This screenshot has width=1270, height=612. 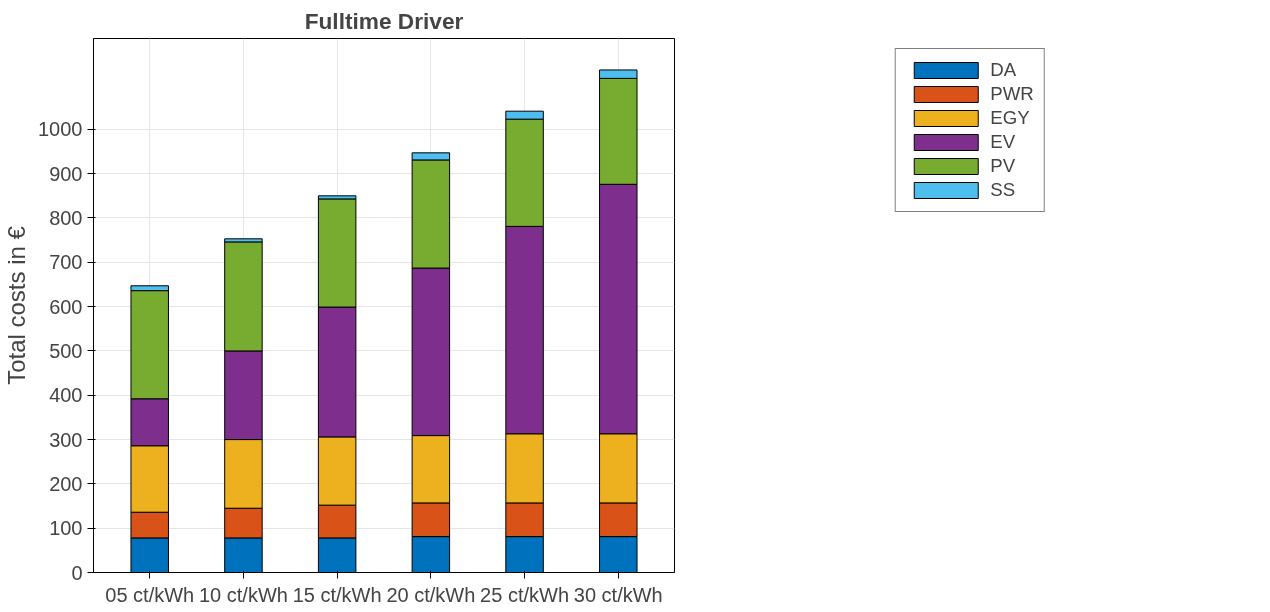 I want to click on x-tick-label: 15 ct/kWh, so click(x=337, y=594).